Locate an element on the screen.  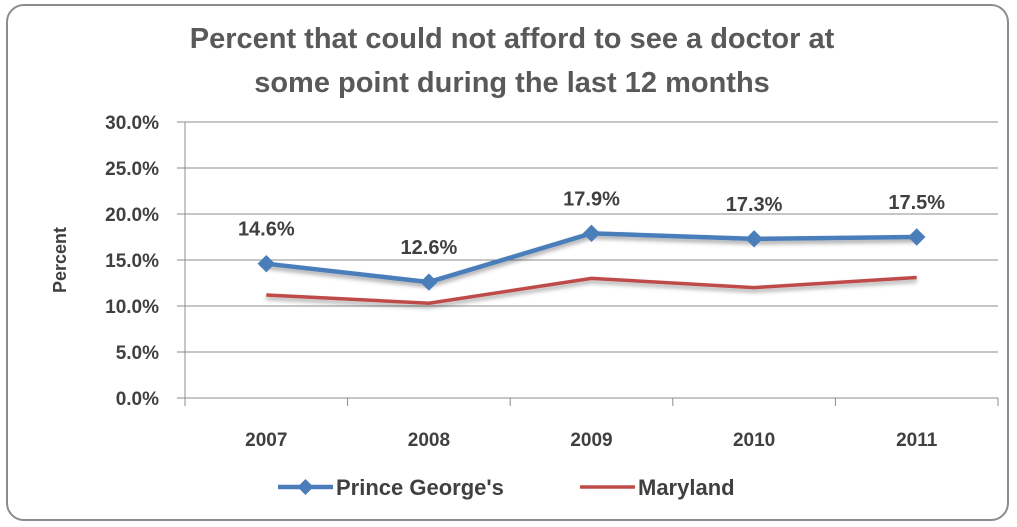
x-tick-label: 2008 is located at coordinates (429, 440).